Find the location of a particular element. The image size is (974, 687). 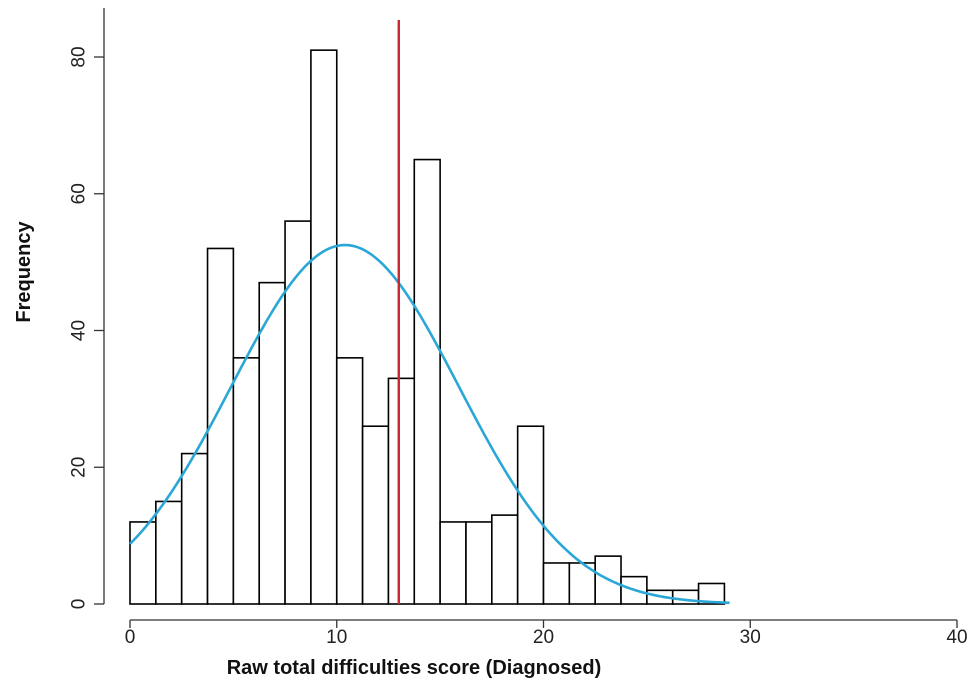

y-axis-ticks: 0 20 40 60 80 is located at coordinates (86, 327).